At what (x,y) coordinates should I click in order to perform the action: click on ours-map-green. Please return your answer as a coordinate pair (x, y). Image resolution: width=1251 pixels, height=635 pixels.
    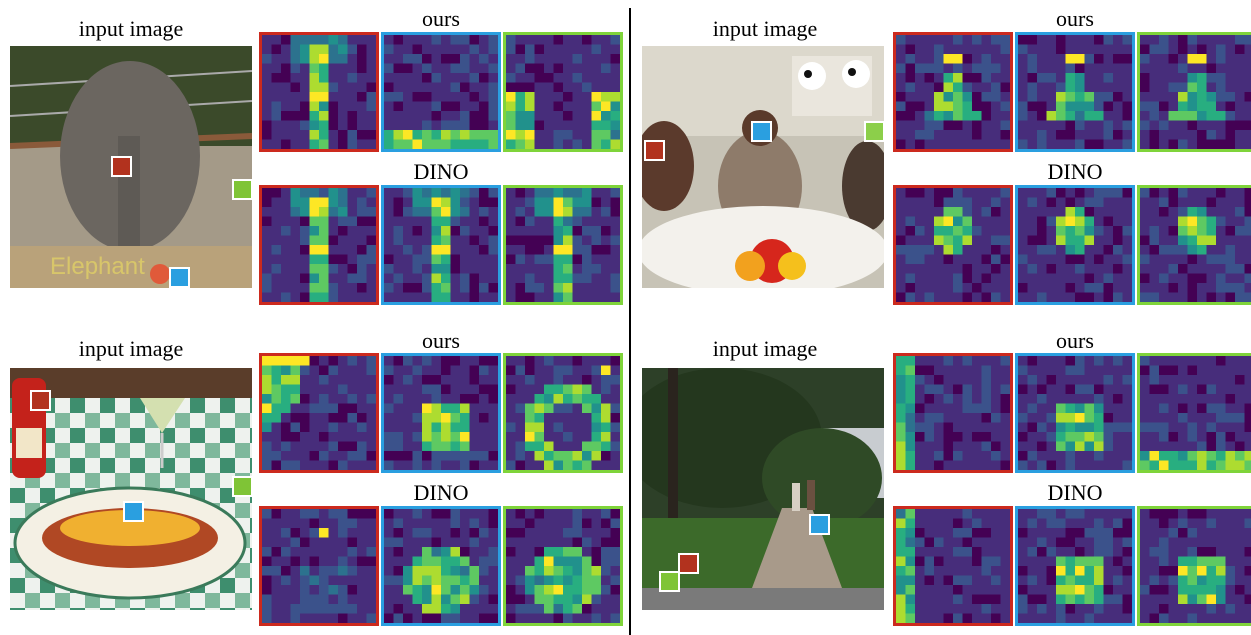
    Looking at the image, I should click on (563, 92).